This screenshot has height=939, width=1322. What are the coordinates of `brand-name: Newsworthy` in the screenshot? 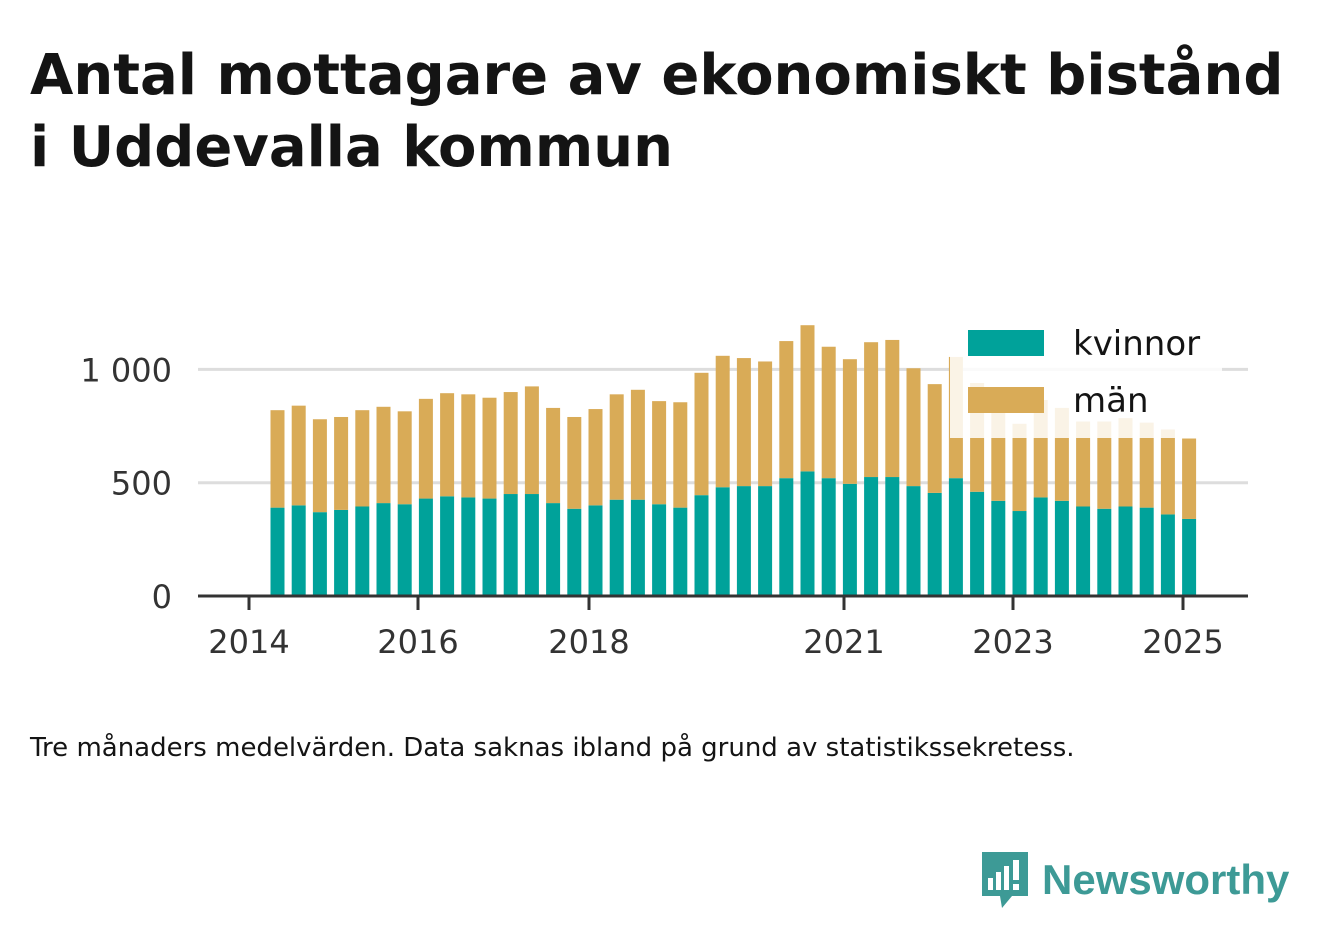 It's located at (1166, 879).